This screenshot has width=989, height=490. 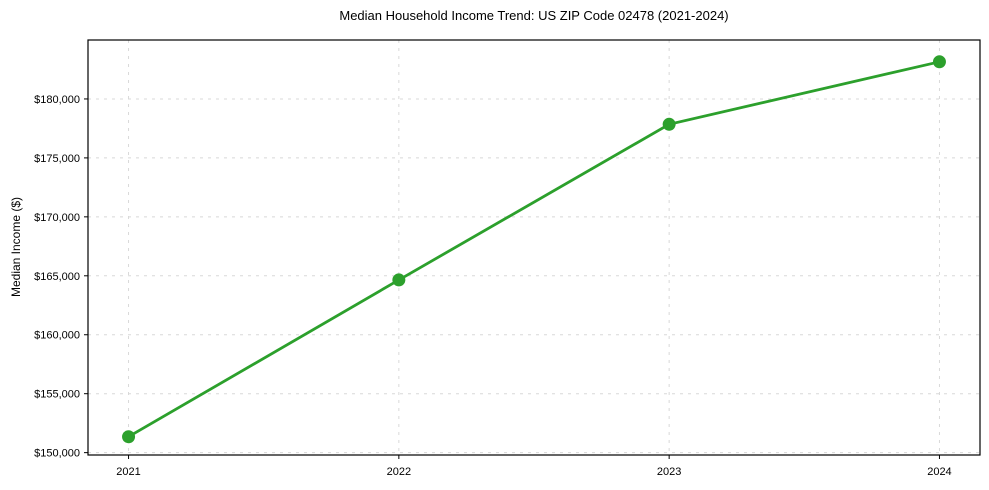 What do you see at coordinates (57, 395) in the screenshot?
I see `y-tick-label: $155,000` at bounding box center [57, 395].